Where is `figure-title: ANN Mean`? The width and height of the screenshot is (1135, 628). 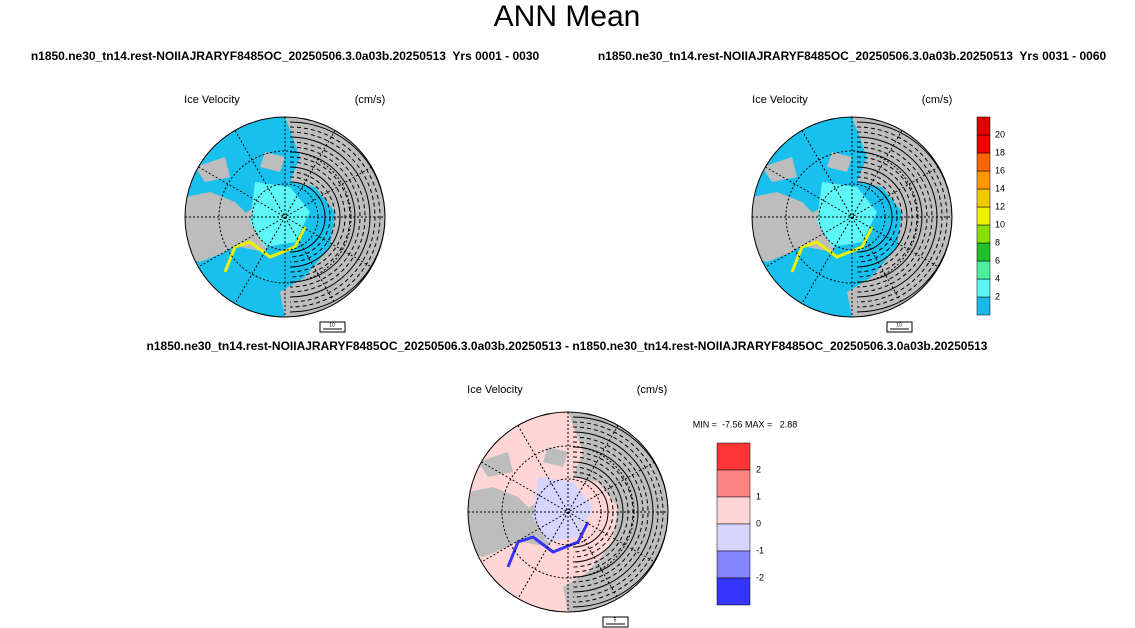 figure-title: ANN Mean is located at coordinates (567, 16).